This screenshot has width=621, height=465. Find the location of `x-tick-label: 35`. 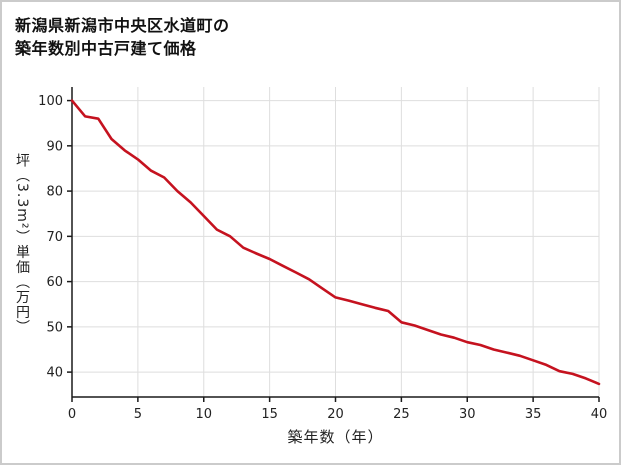

x-tick-label: 35 is located at coordinates (533, 414).